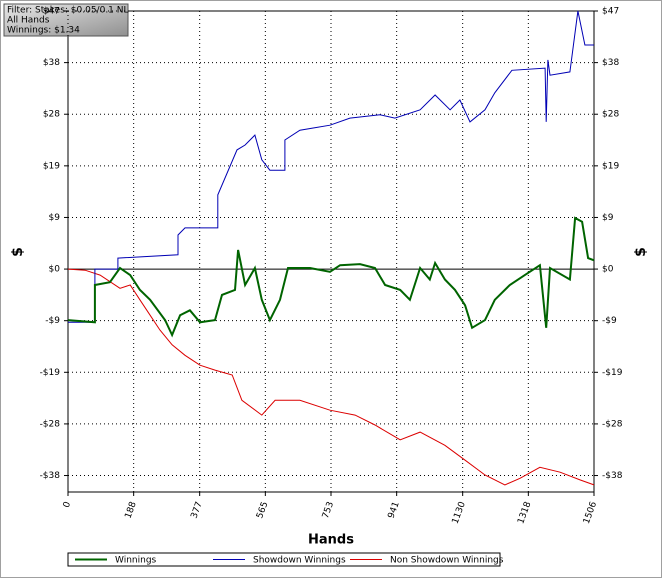 Image resolution: width=662 pixels, height=578 pixels. I want to click on y2-axis-label: $, so click(641, 252).